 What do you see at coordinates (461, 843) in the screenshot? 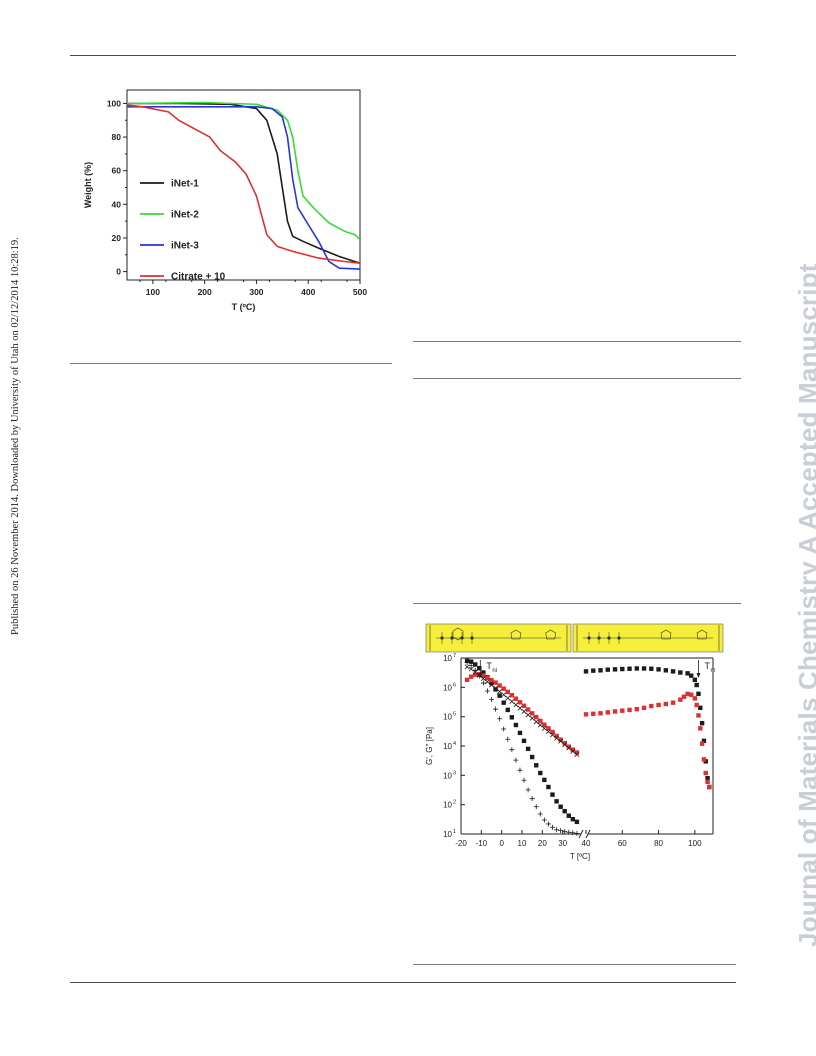
I see `rheo-x-tick-label-0-0: -20` at bounding box center [461, 843].